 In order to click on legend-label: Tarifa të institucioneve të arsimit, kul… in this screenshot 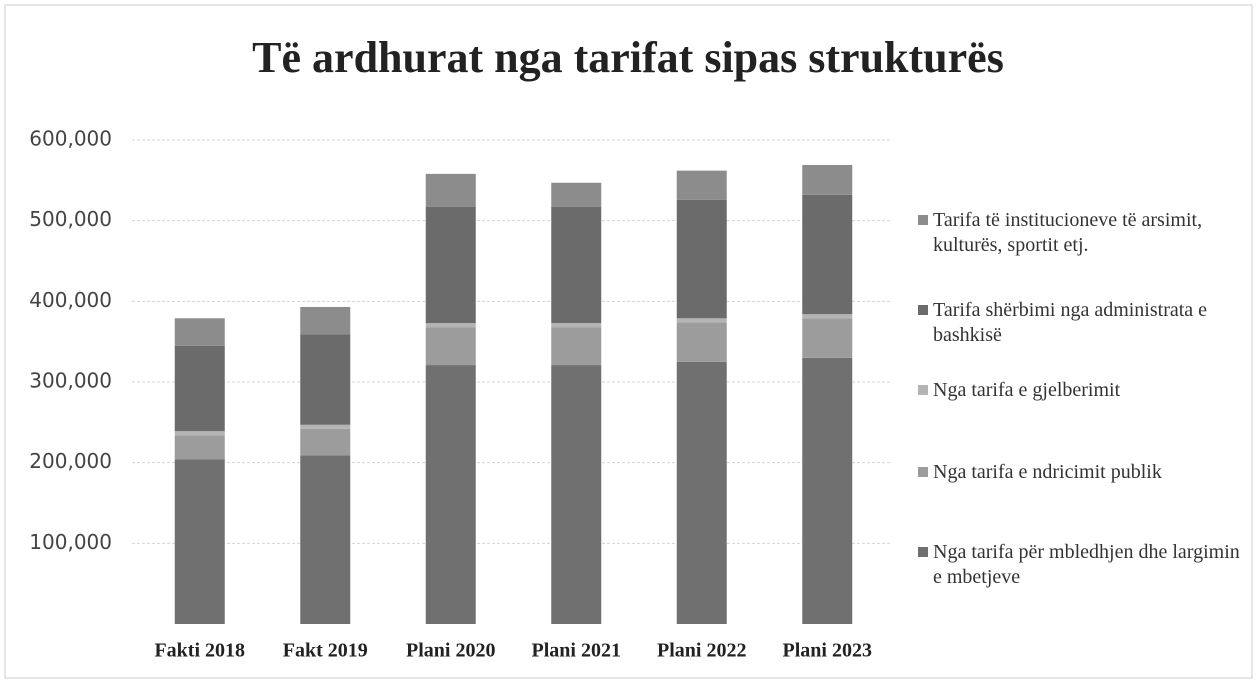, I will do `click(1068, 232)`.